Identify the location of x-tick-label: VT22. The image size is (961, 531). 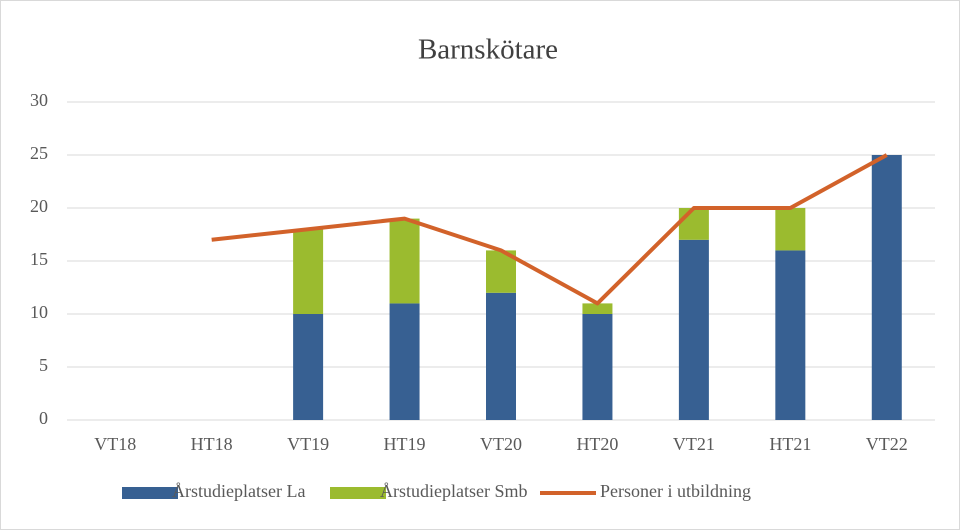
(887, 444).